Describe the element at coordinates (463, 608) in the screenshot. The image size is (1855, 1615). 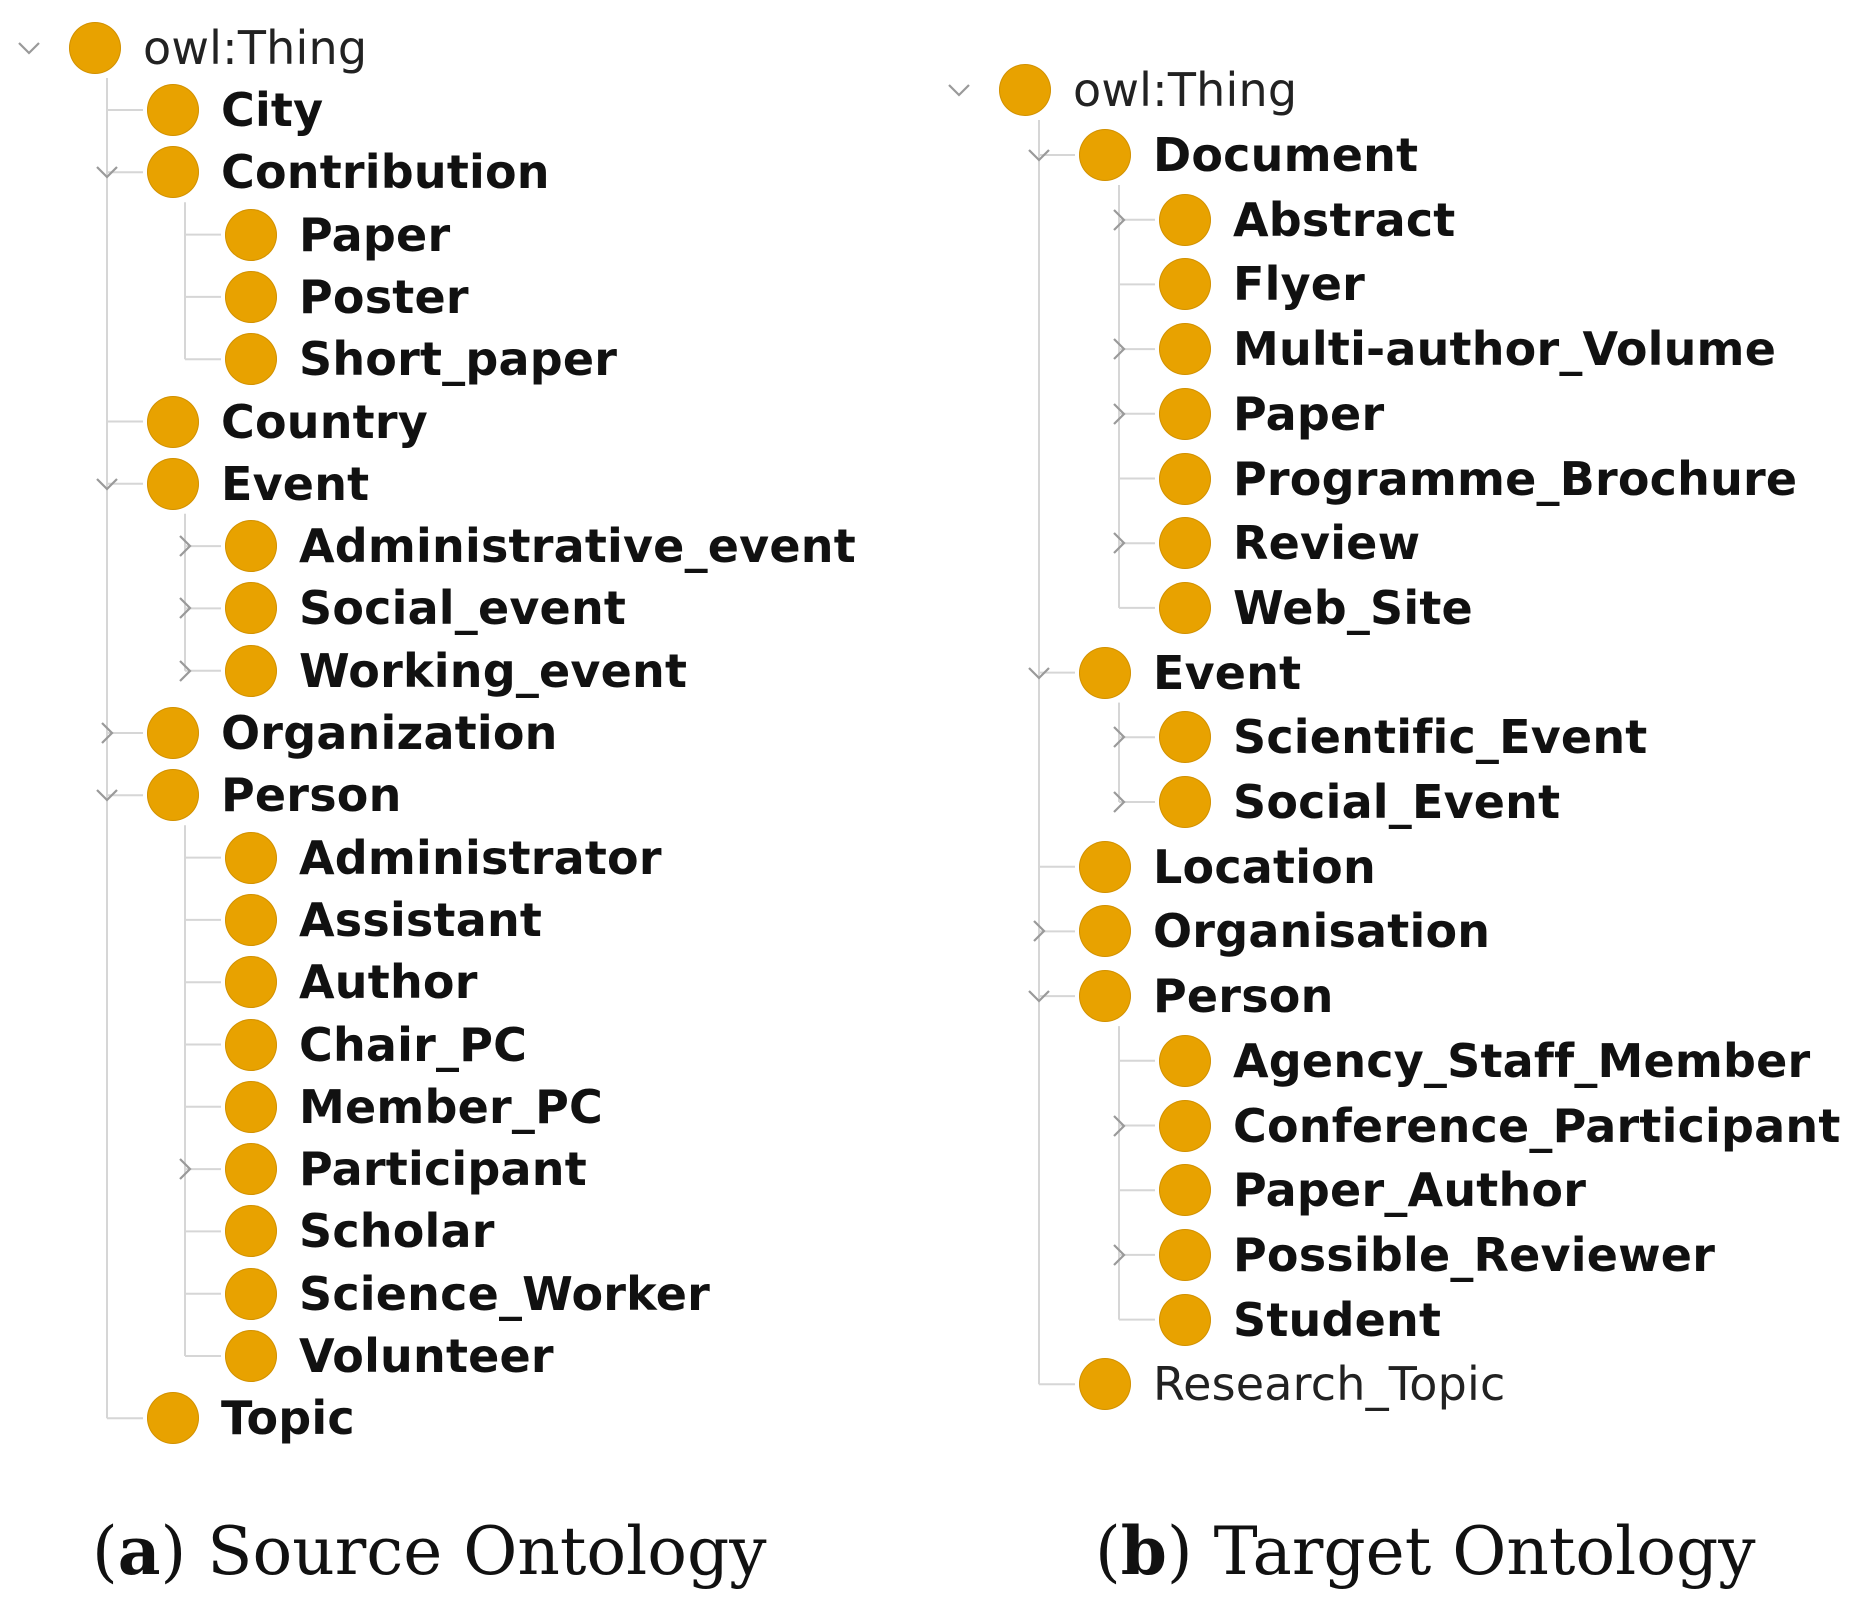
I see `node-label: Social_event` at that location.